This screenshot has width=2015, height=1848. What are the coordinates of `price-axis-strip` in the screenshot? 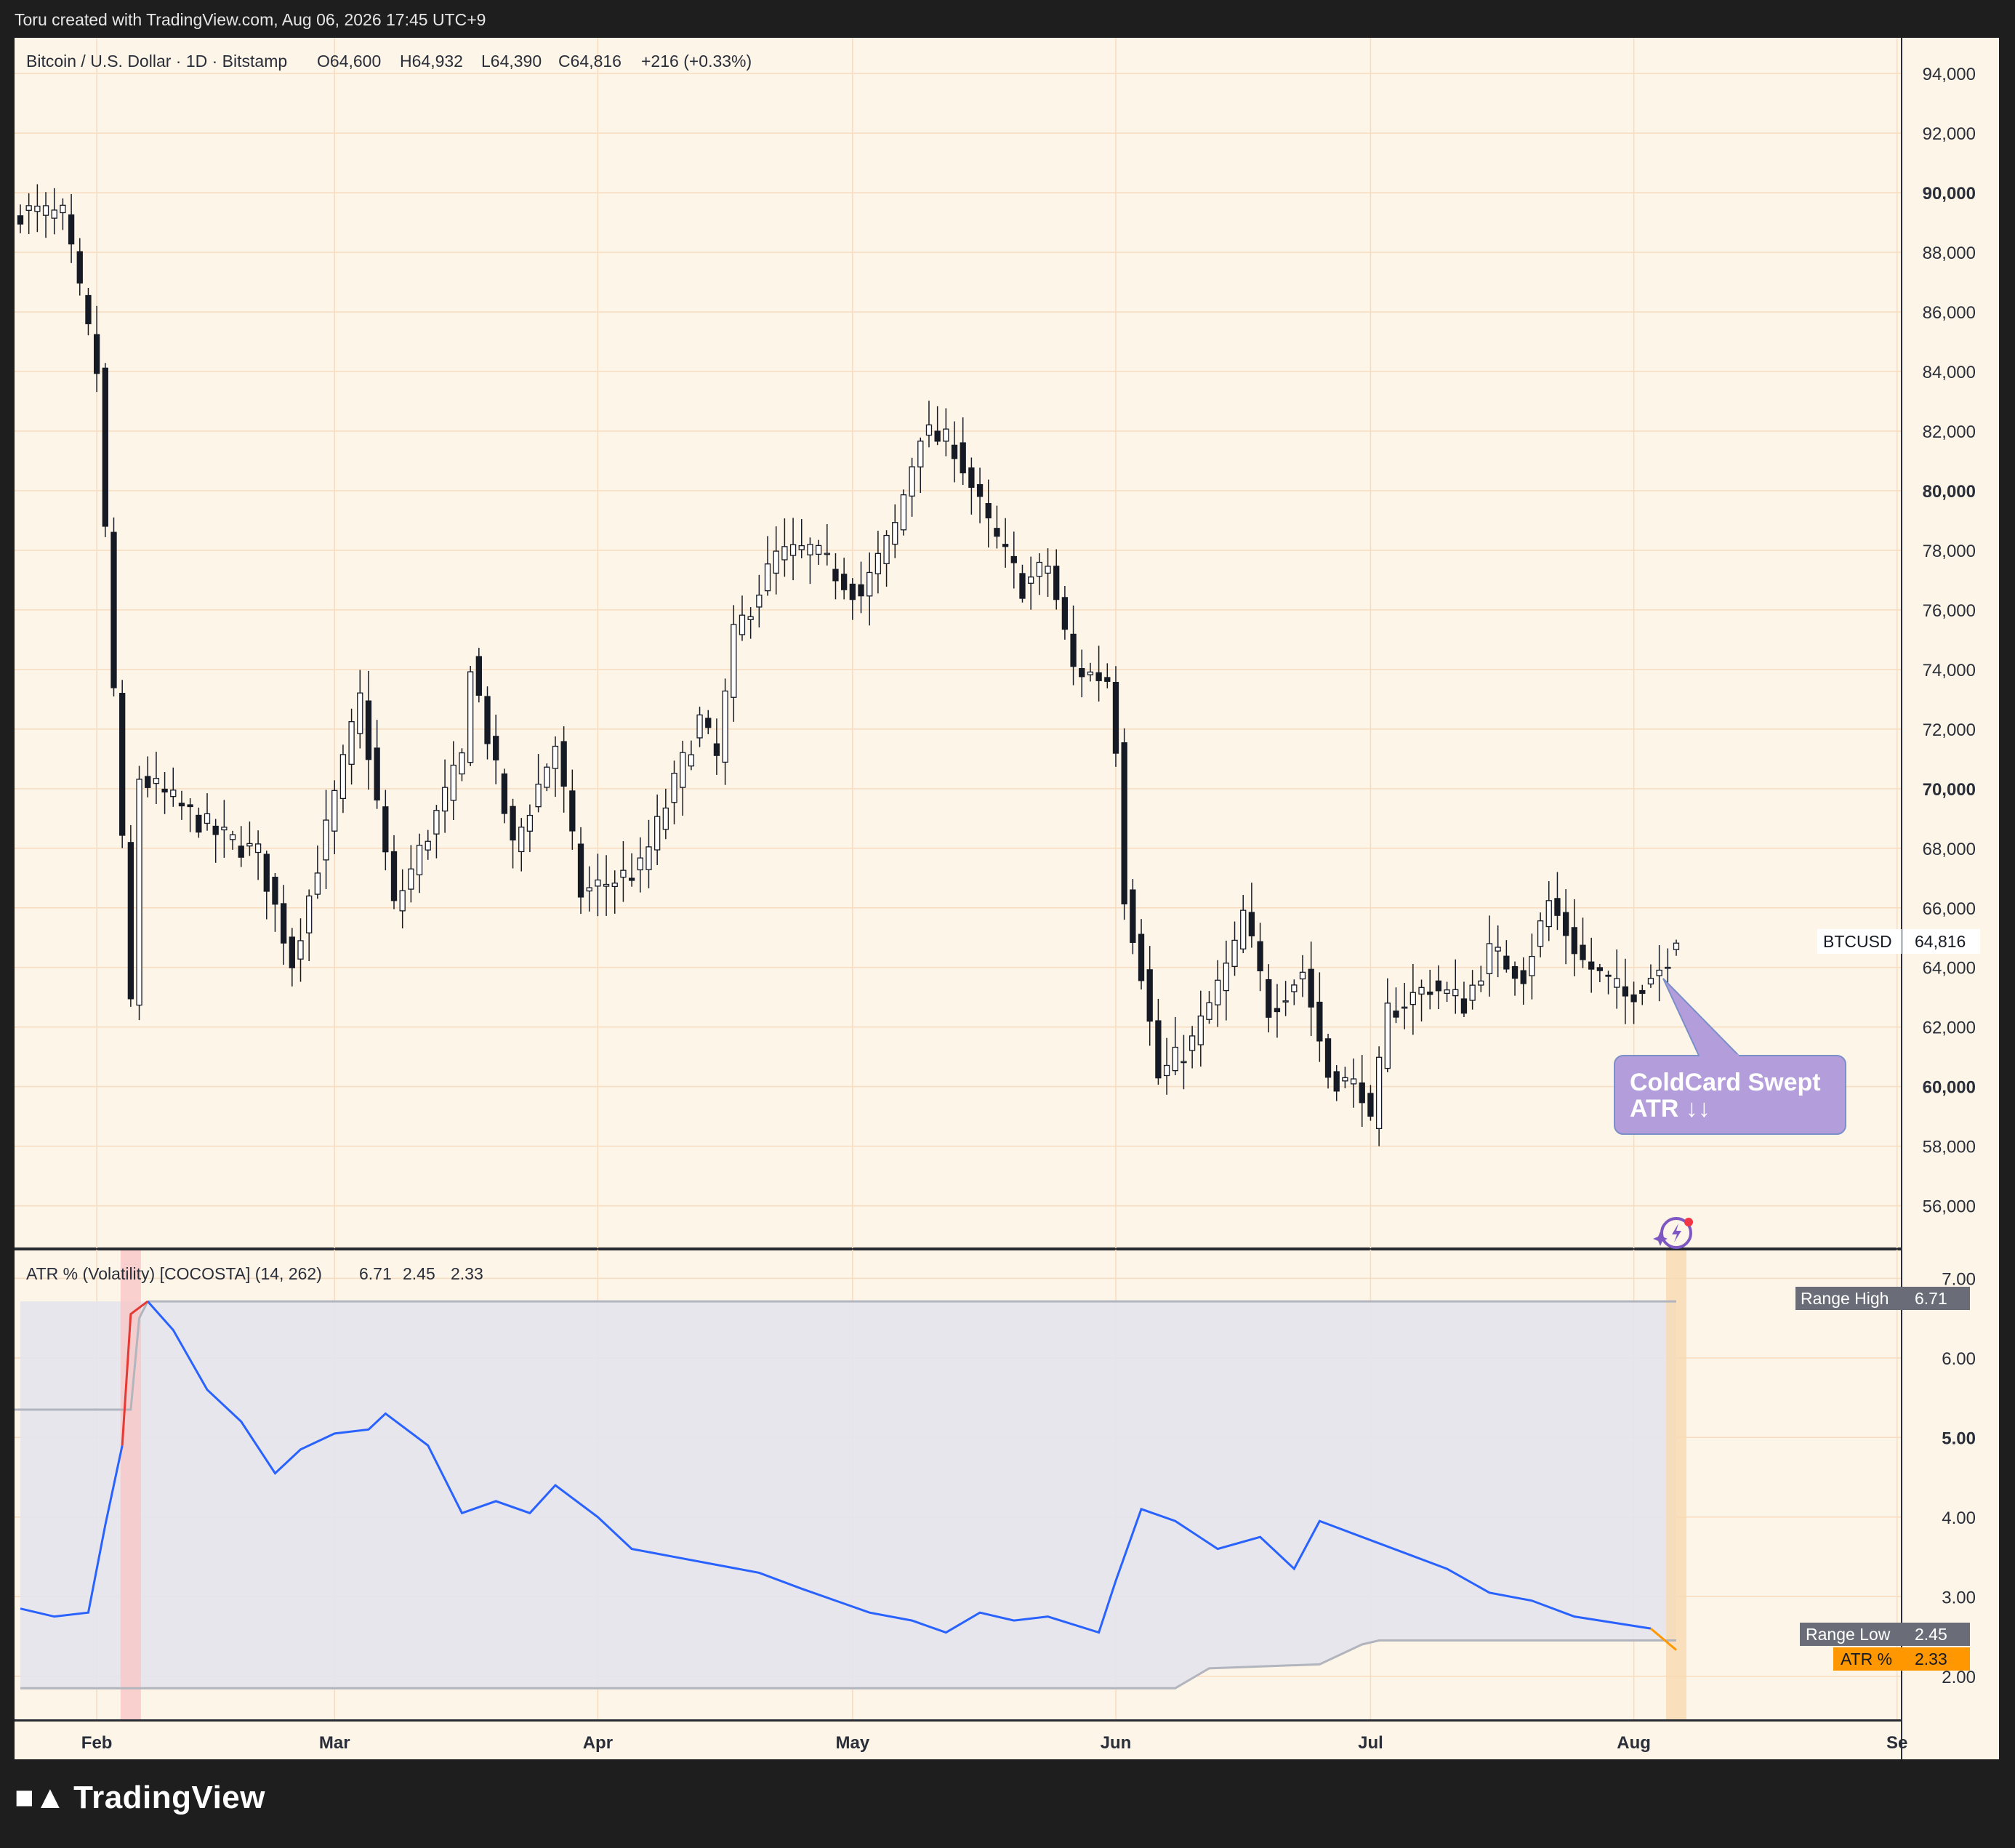 It's located at (1950, 898).